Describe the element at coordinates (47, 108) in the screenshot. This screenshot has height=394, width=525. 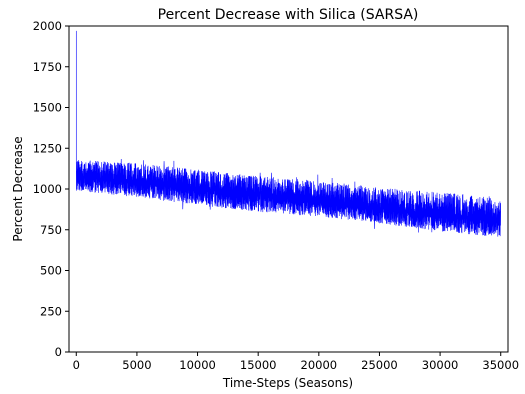
I see `y-tick-label: 1500` at that location.